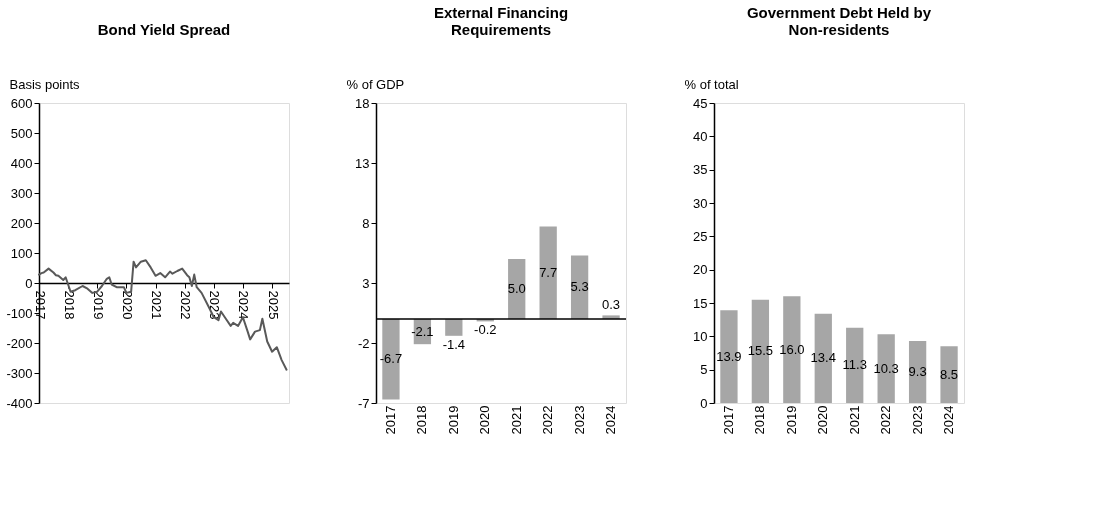  Describe the element at coordinates (164, 29) in the screenshot. I see `chart-title: Bond Yield Spread` at that location.